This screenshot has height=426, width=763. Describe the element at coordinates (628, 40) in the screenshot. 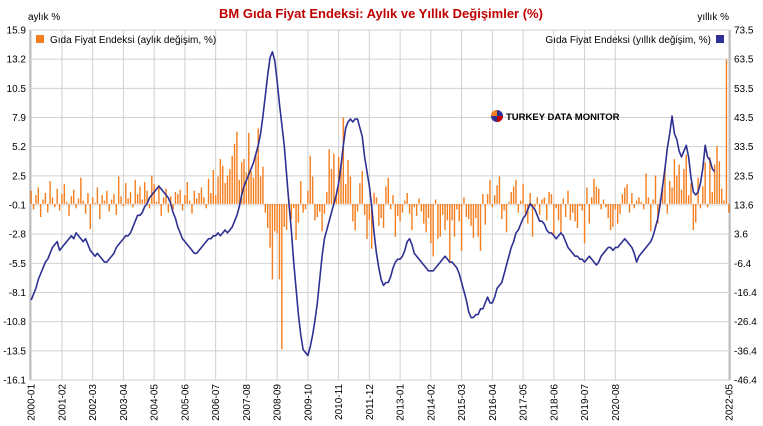

I see `legend-right-label: Gıda Fiyat Endeksi (yıllık değişim, %)` at that location.